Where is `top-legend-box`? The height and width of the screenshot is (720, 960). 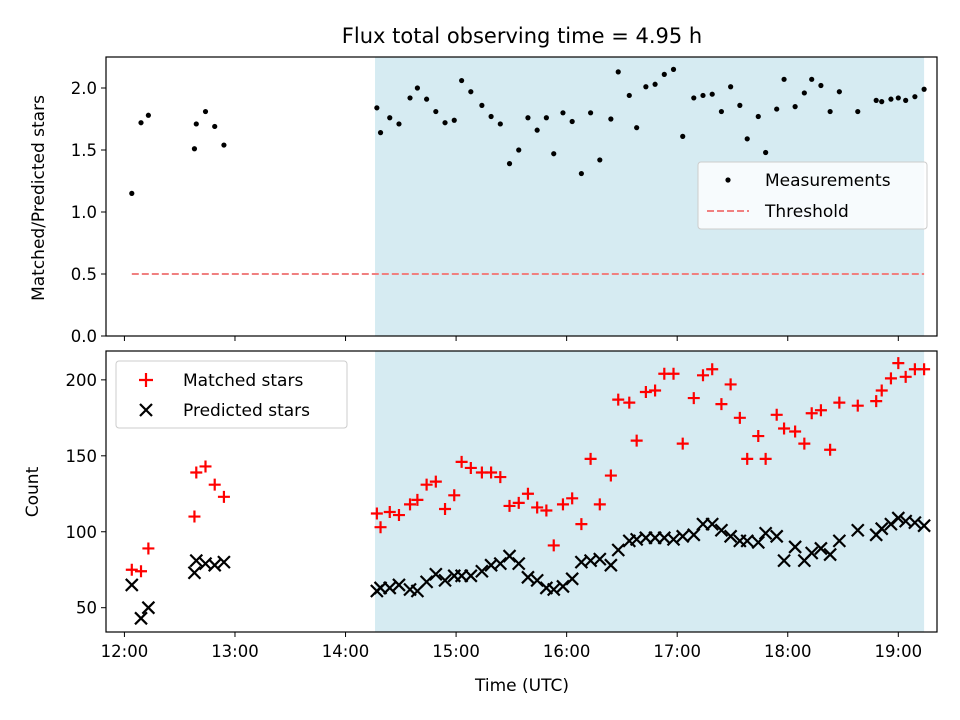
top-legend-box is located at coordinates (812, 195).